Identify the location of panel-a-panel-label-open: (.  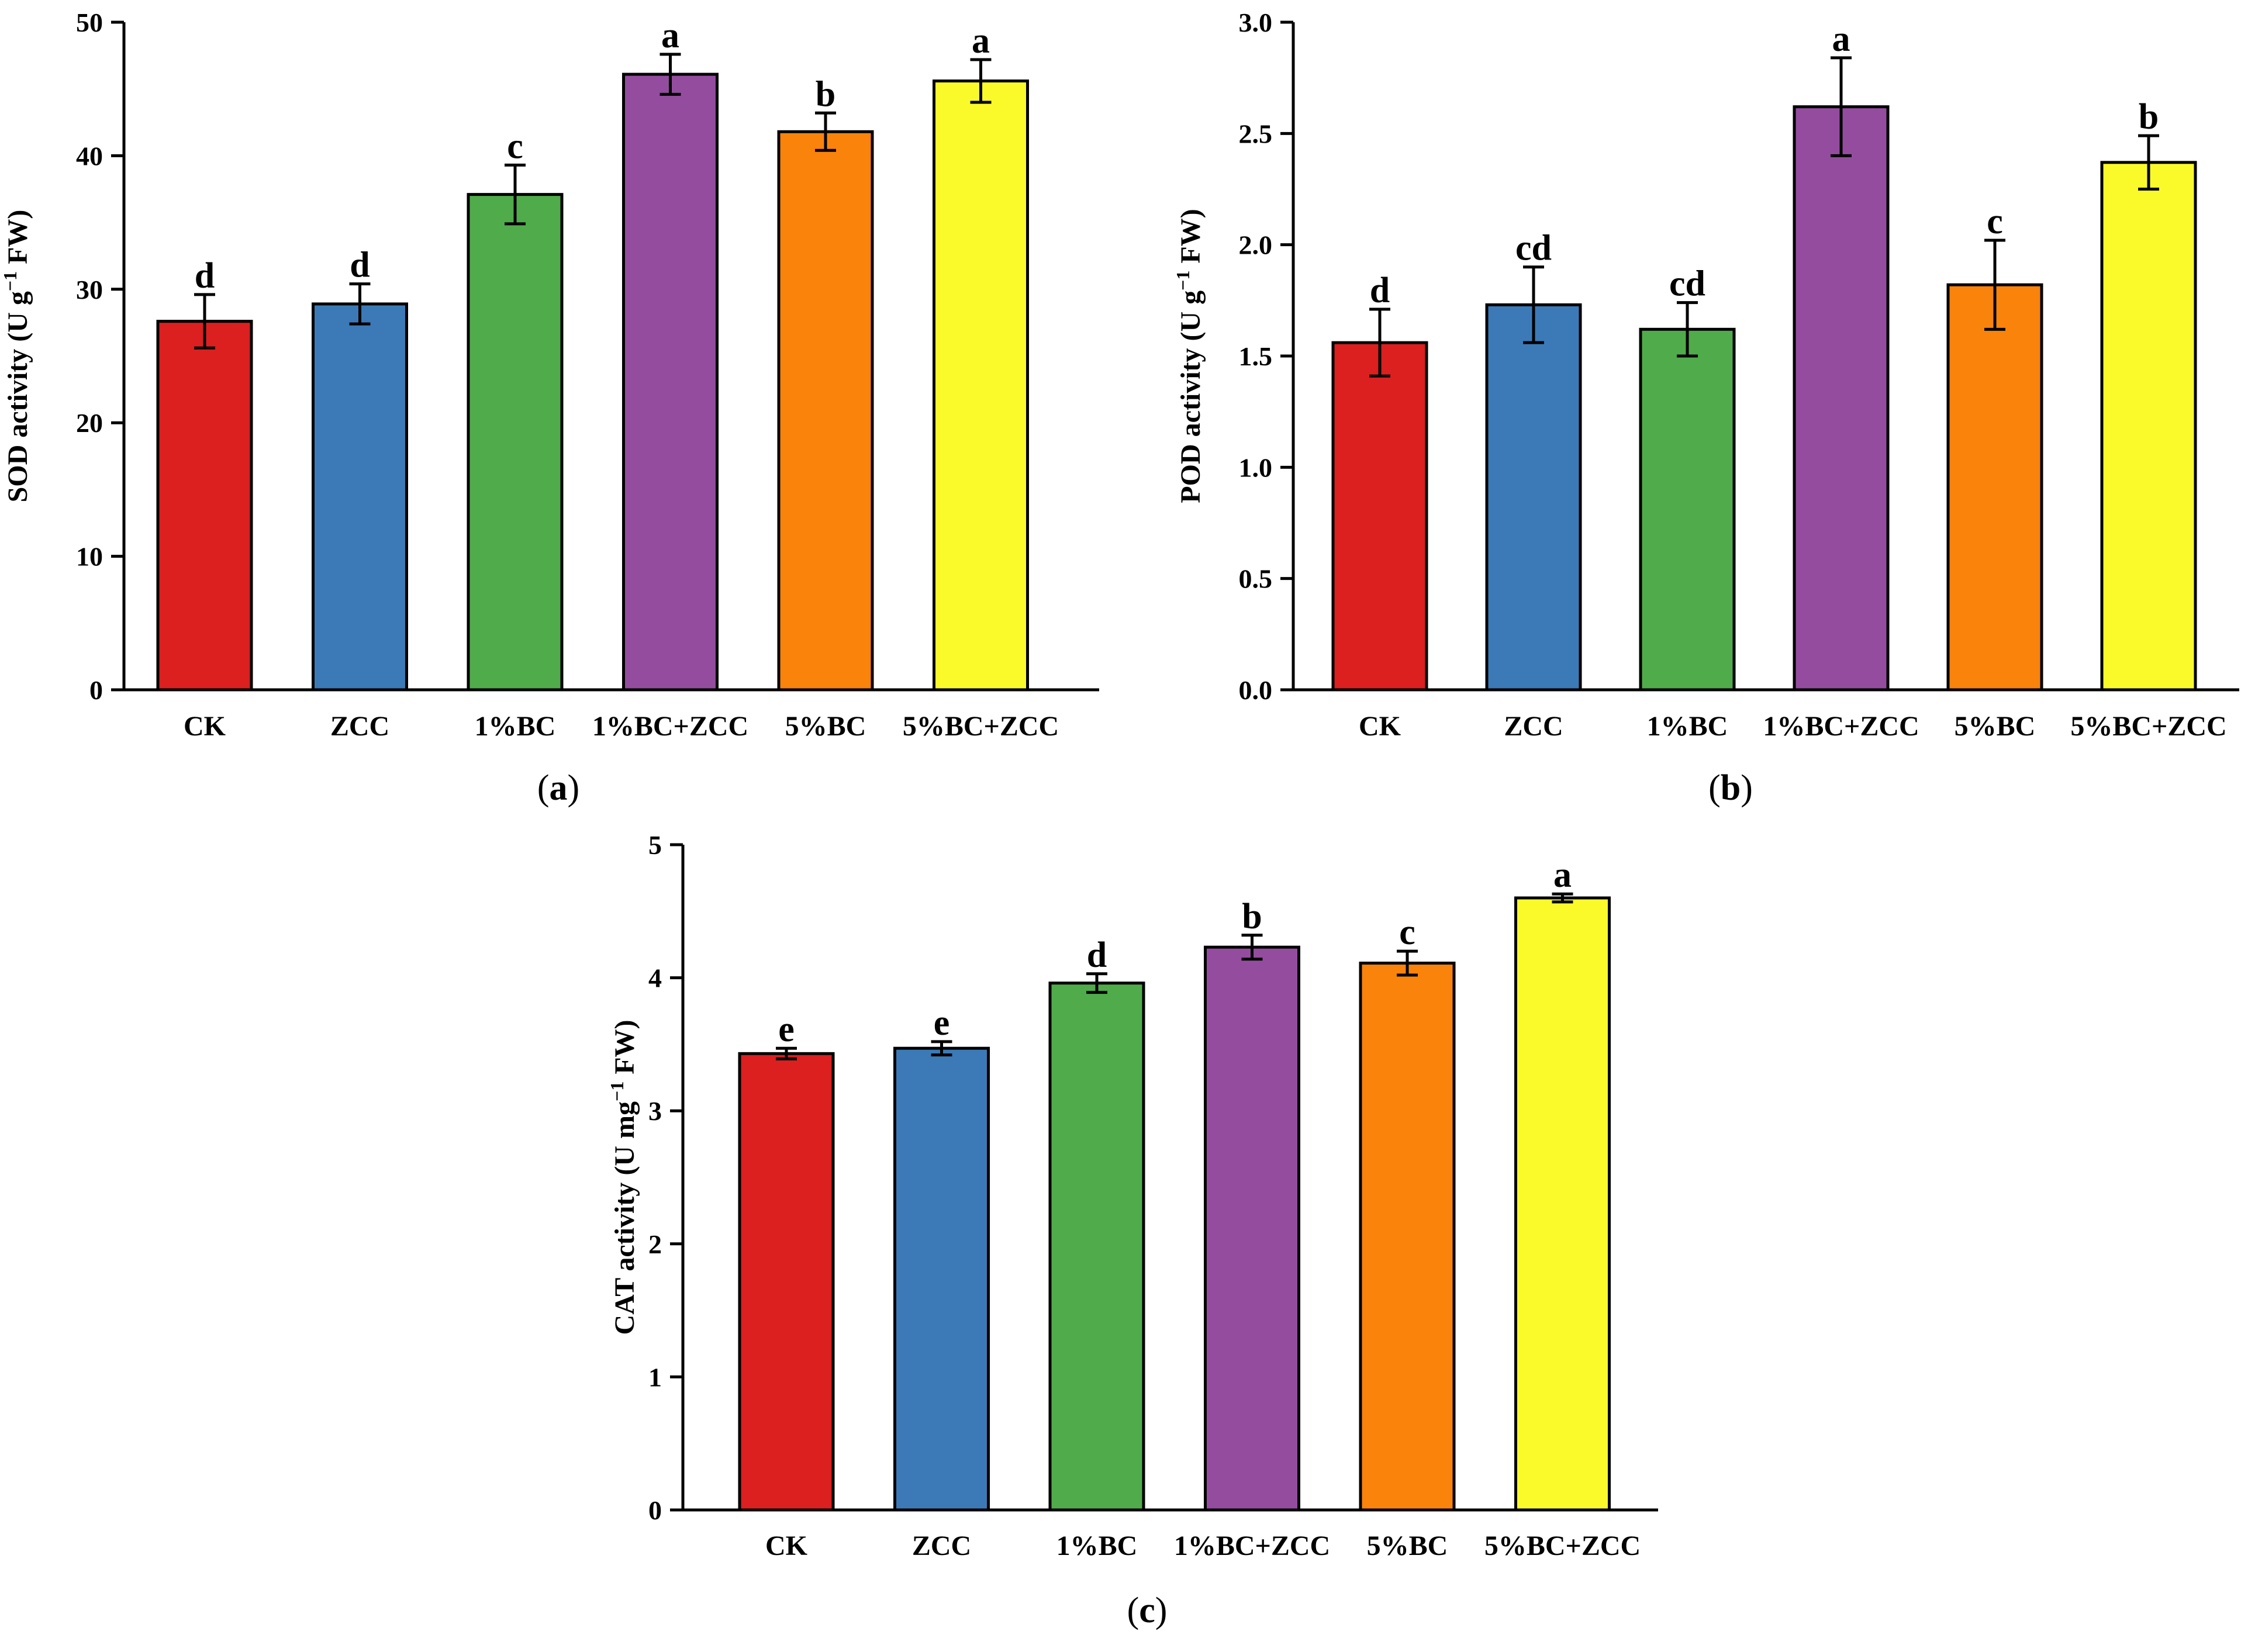
(543, 788).